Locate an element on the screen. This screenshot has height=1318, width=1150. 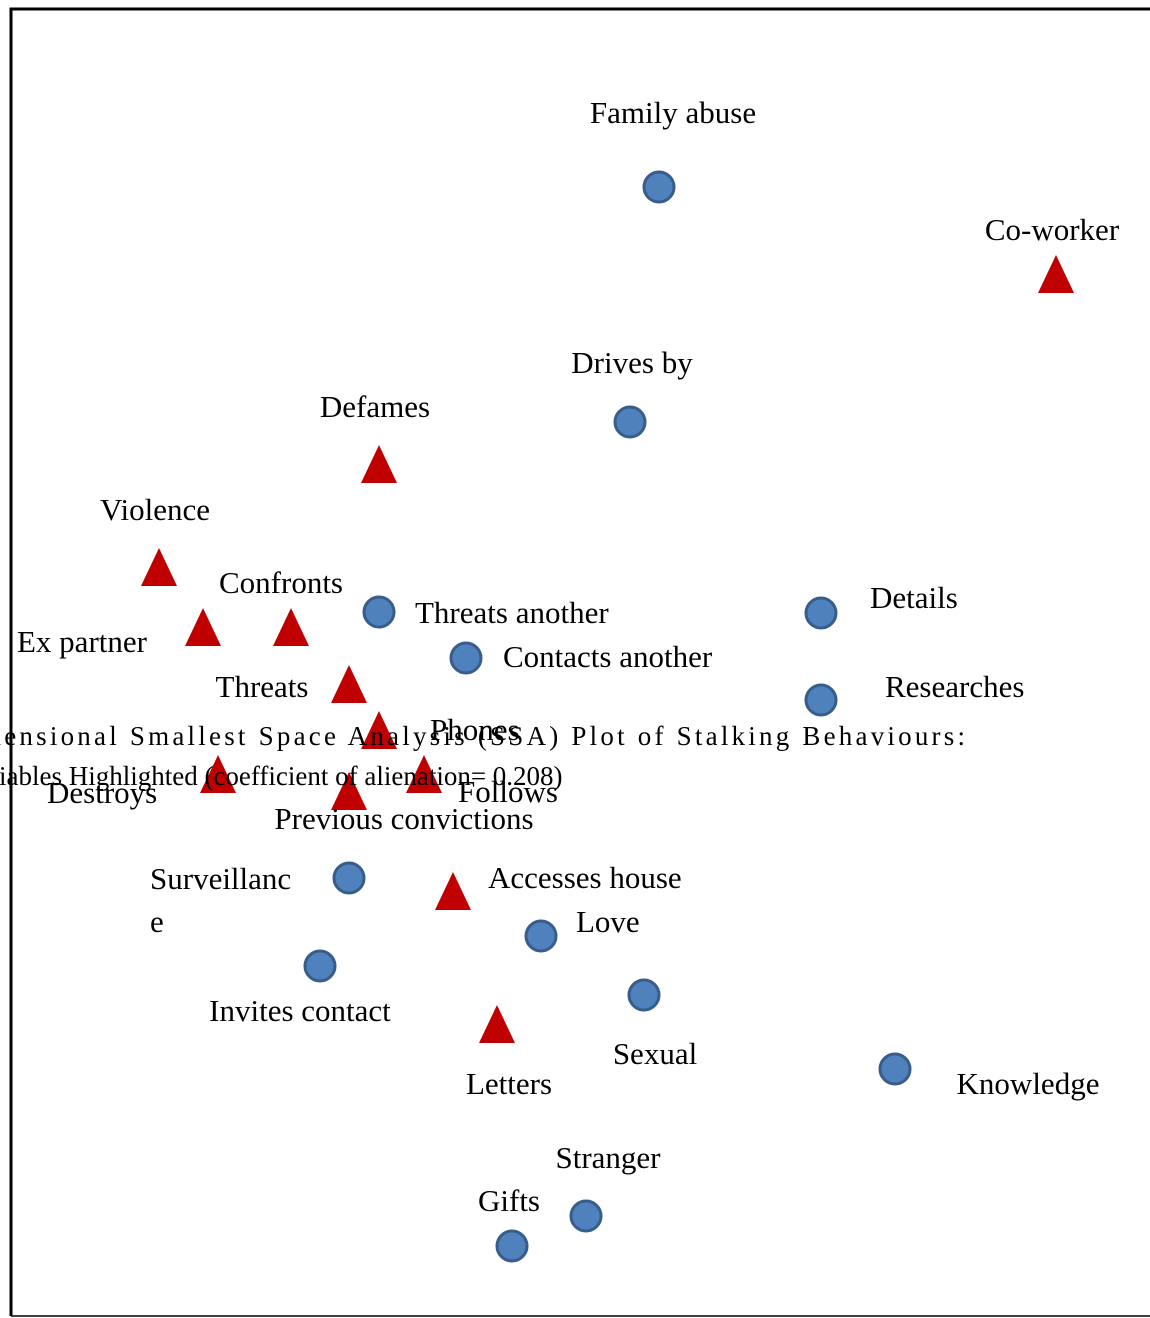
node-label: Sexual is located at coordinates (655, 1053).